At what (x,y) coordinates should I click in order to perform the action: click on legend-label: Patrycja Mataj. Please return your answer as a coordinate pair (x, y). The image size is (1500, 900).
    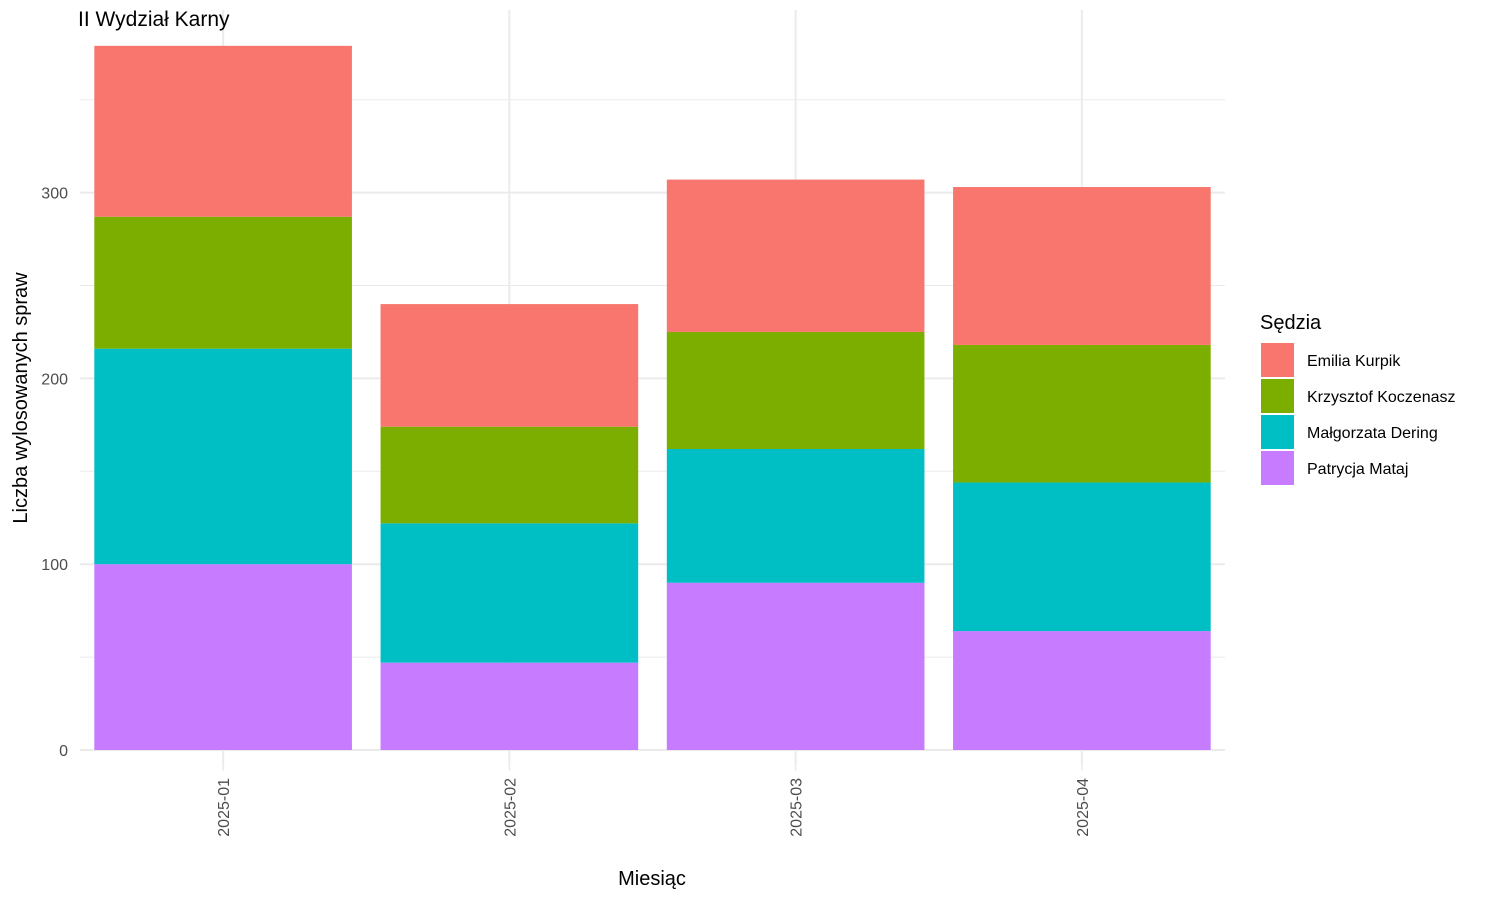
    Looking at the image, I should click on (1357, 469).